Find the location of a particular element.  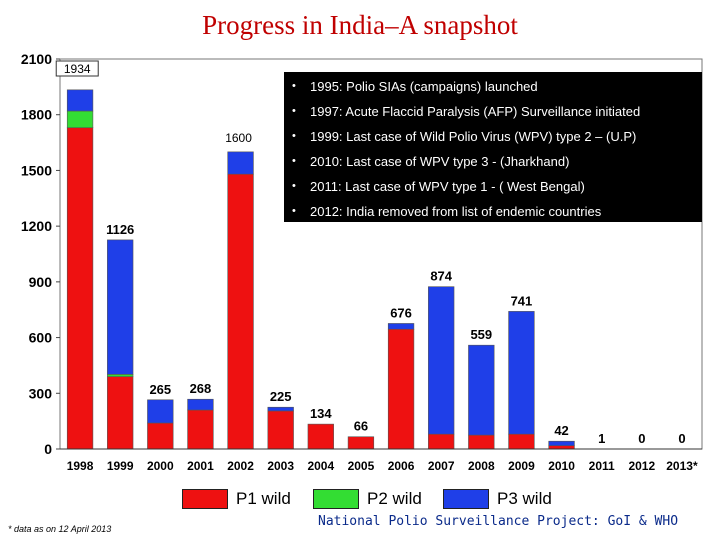

y-tick-label: 600 is located at coordinates (41, 338).